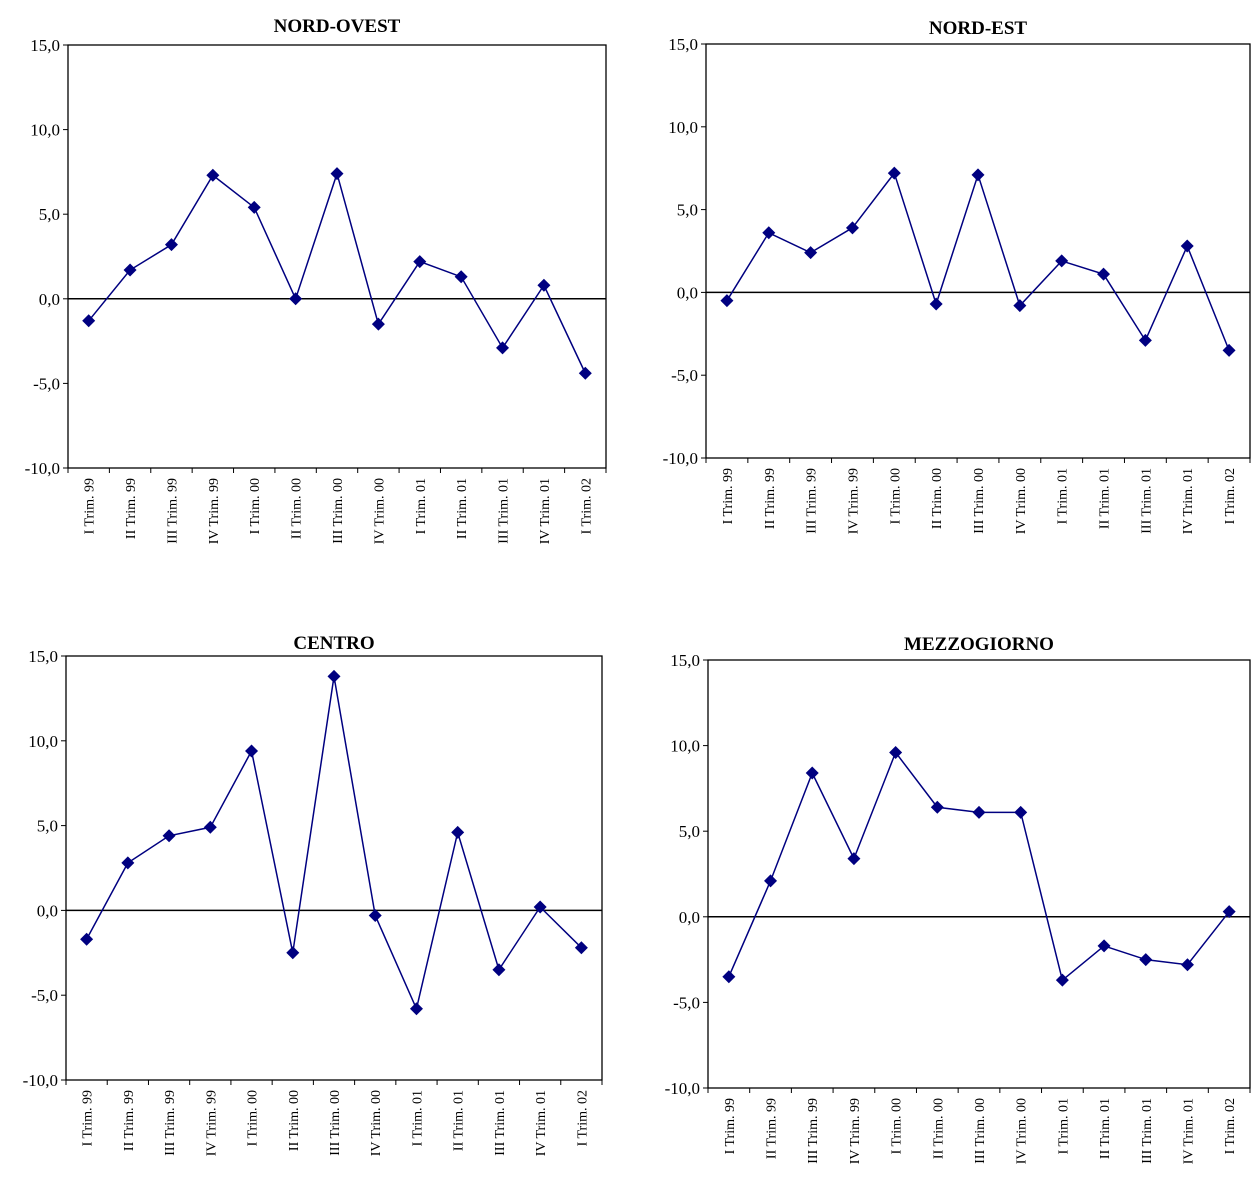 The height and width of the screenshot is (1178, 1252). What do you see at coordinates (979, 644) in the screenshot?
I see `chart-title: MEZZOGIORNO` at bounding box center [979, 644].